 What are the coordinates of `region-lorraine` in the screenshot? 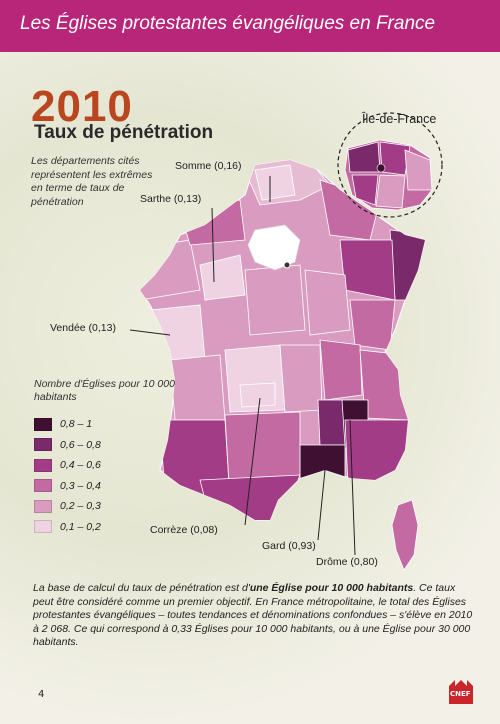 It's located at (367, 270).